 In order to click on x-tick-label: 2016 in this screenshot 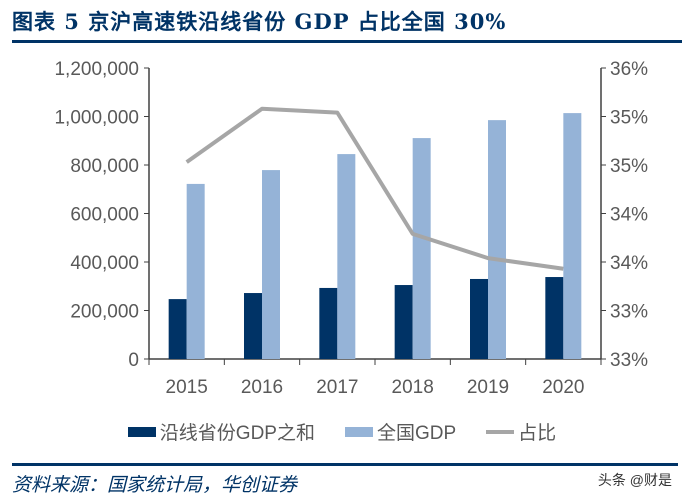, I will do `click(262, 387)`.